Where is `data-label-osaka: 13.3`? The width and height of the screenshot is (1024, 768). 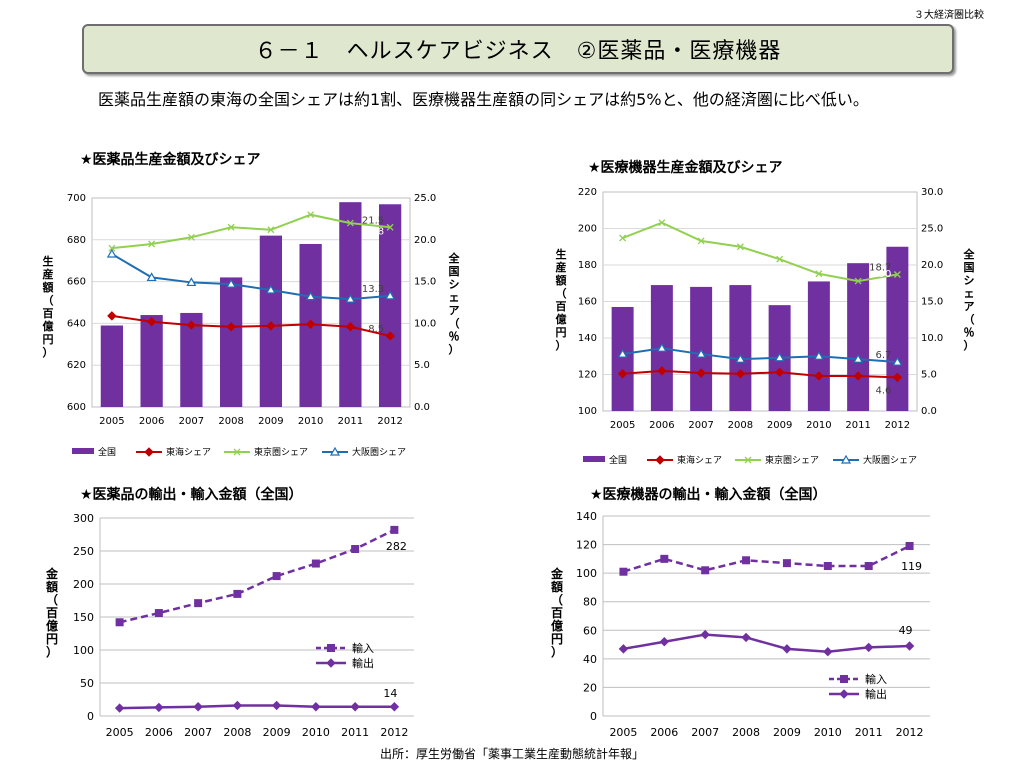
data-label-osaka: 13.3 is located at coordinates (373, 289).